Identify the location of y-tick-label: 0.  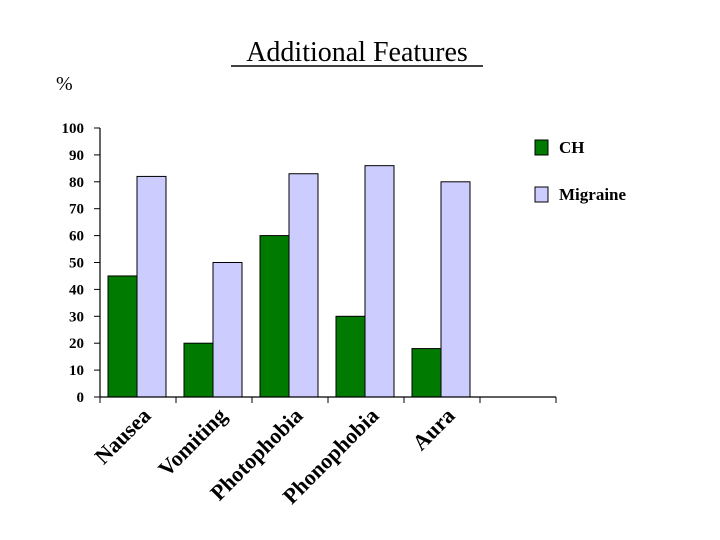
(81, 398).